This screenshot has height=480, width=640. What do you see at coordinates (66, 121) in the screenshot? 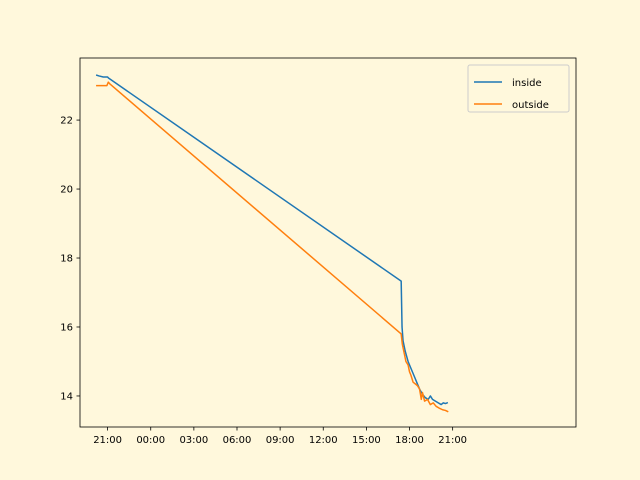
I see `y-tick-label: 22` at bounding box center [66, 121].